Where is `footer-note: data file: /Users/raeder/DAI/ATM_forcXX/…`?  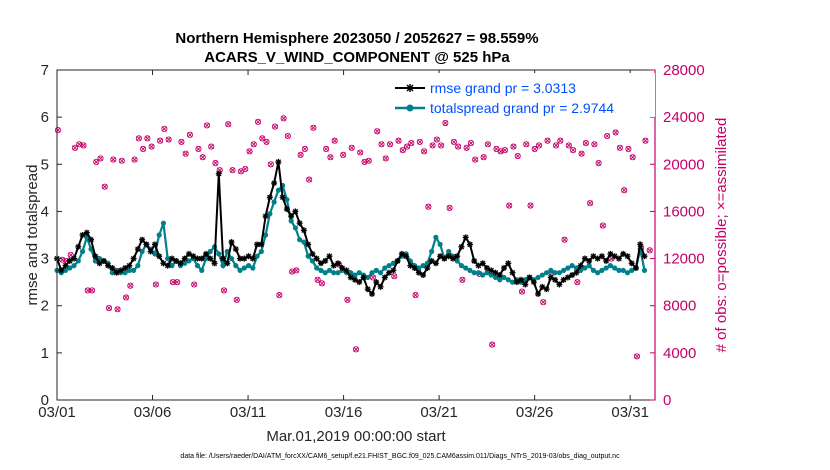
footer-note: data file: /Users/raeder/DAI/ATM_forcXX/… is located at coordinates (400, 456).